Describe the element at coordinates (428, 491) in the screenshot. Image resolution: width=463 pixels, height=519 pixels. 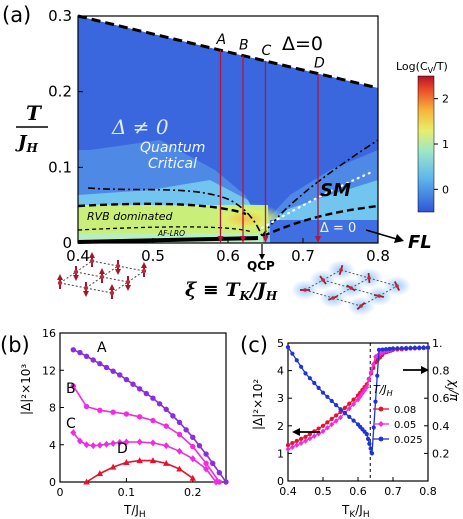
I see `c-x-tick-label: 0.8` at that location.